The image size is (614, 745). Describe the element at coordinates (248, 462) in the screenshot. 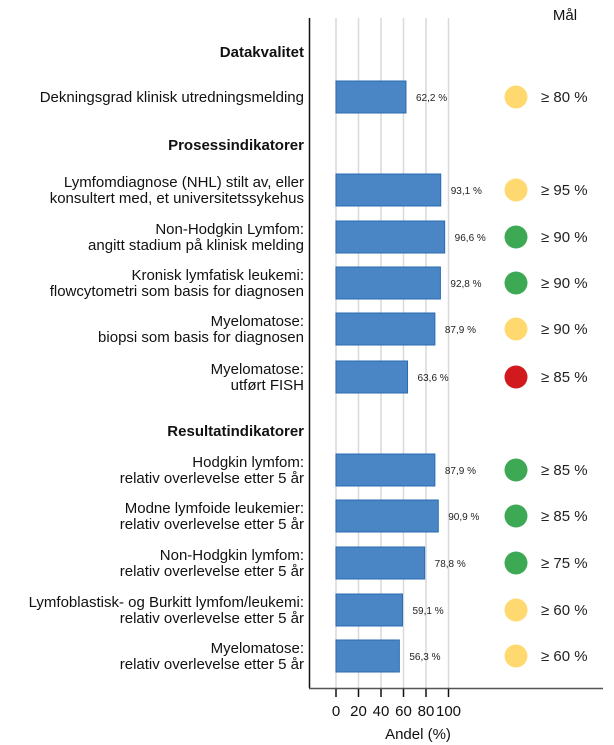

I see `indicator-label: Hodgkin lymfom:` at that location.